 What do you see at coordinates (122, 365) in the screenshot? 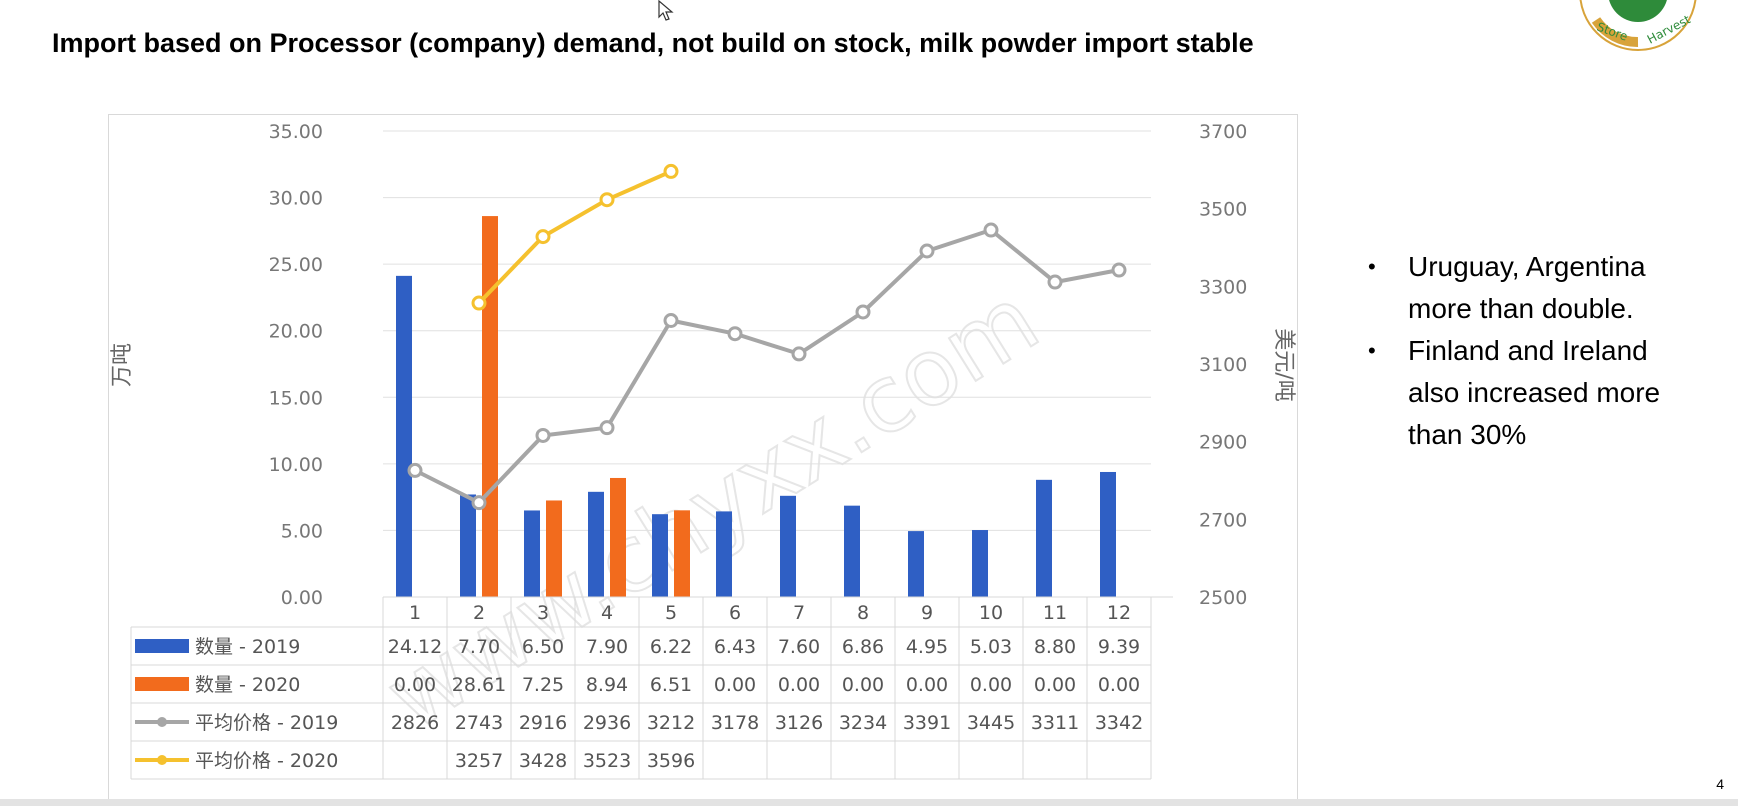
I see `y-left-axis-label: 万吨` at bounding box center [122, 365].